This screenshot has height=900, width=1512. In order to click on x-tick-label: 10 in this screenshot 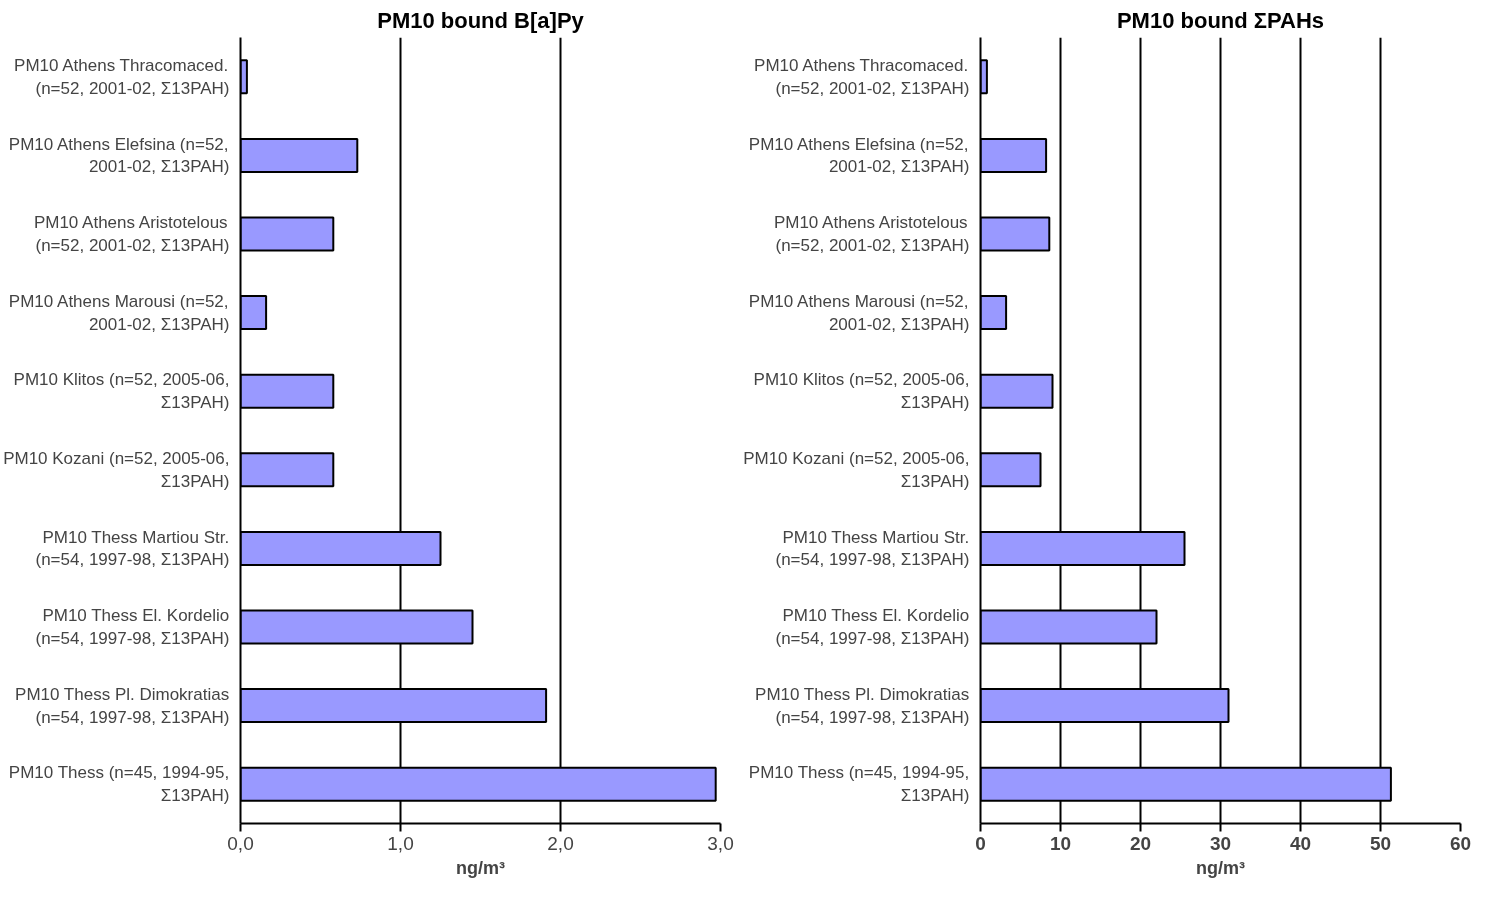, I will do `click(1060, 843)`.